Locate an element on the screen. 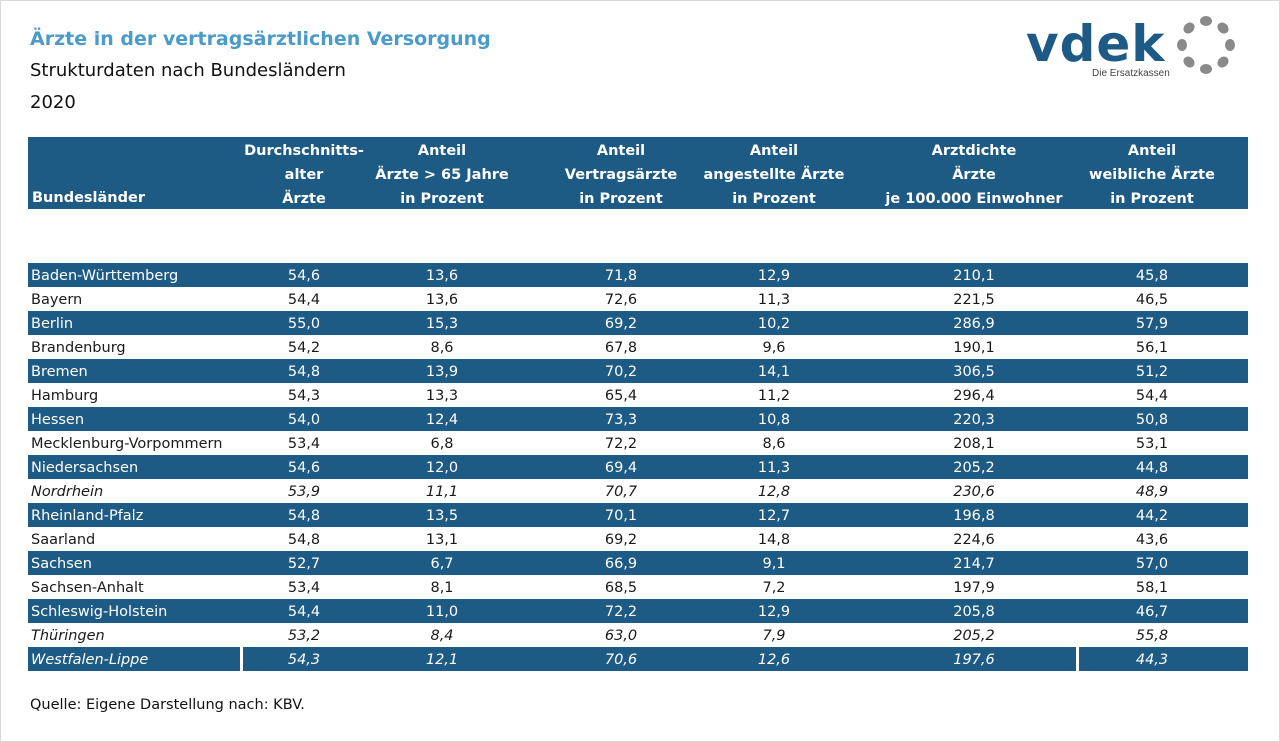 The width and height of the screenshot is (1280, 742). row-value: 7,9 is located at coordinates (774, 636).